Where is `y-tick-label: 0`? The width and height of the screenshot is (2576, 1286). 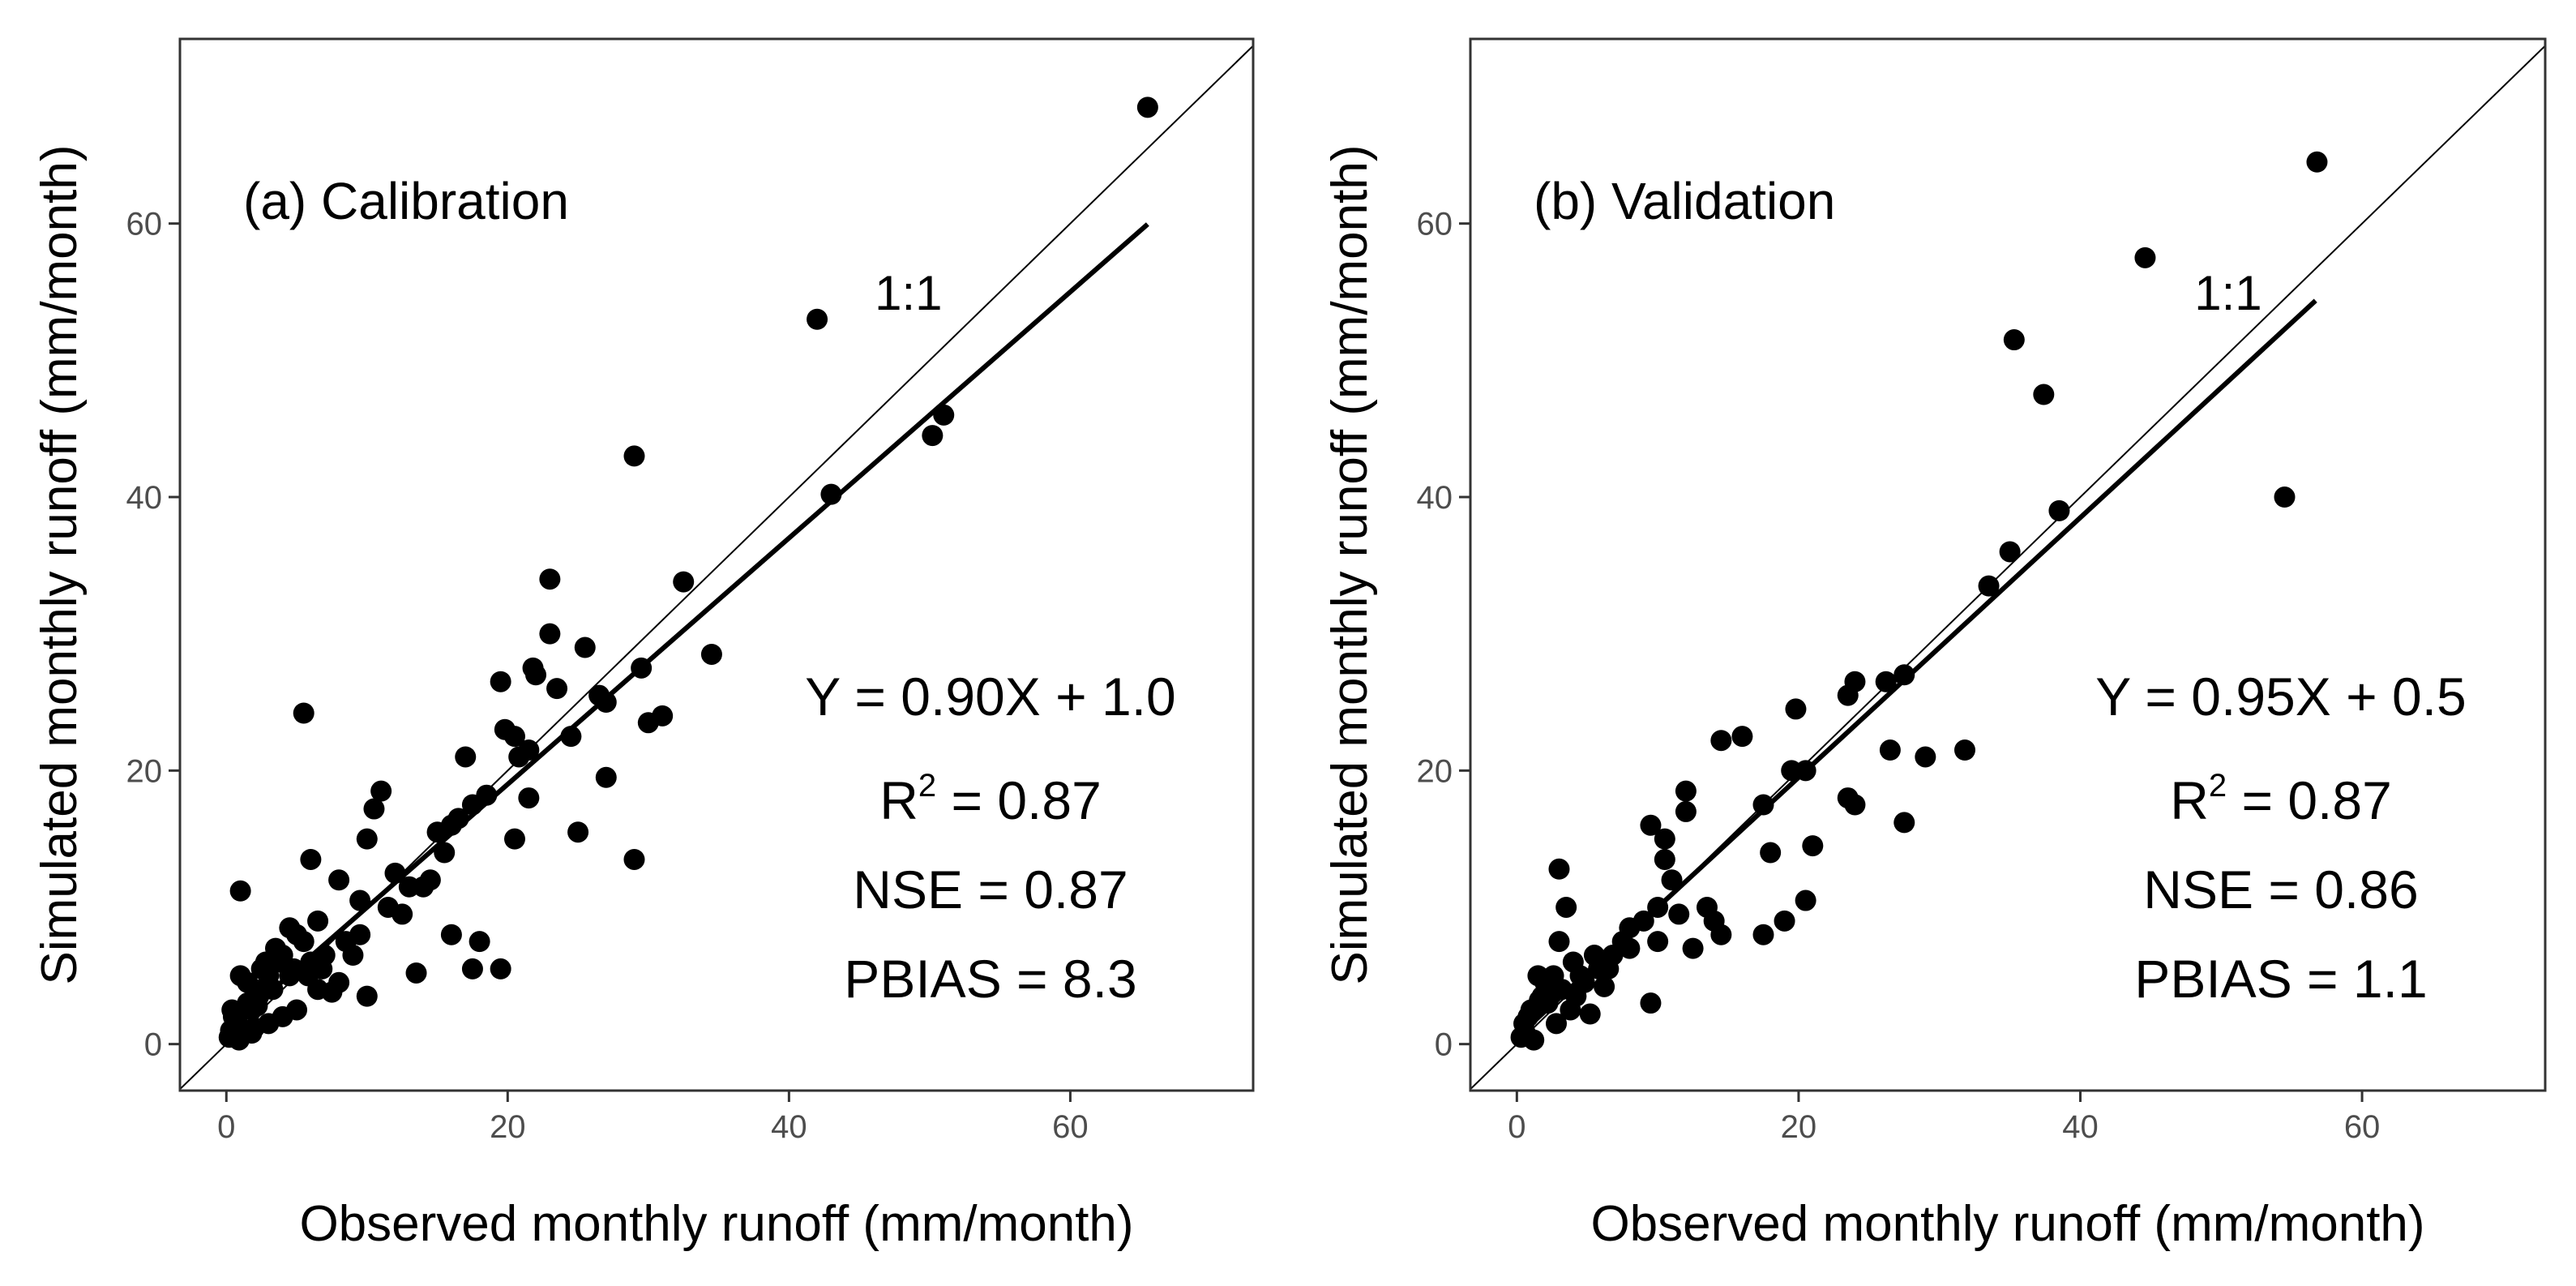 y-tick-label: 0 is located at coordinates (153, 1045).